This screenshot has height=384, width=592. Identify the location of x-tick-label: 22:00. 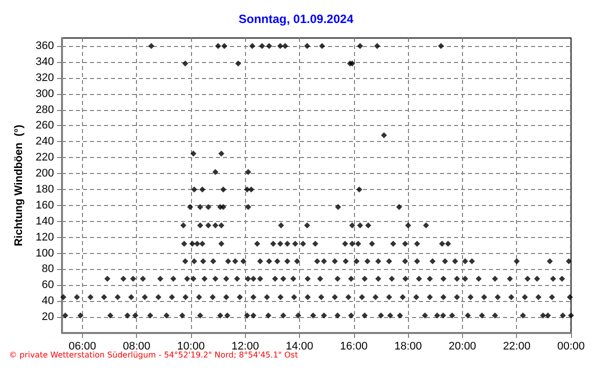
(516, 346).